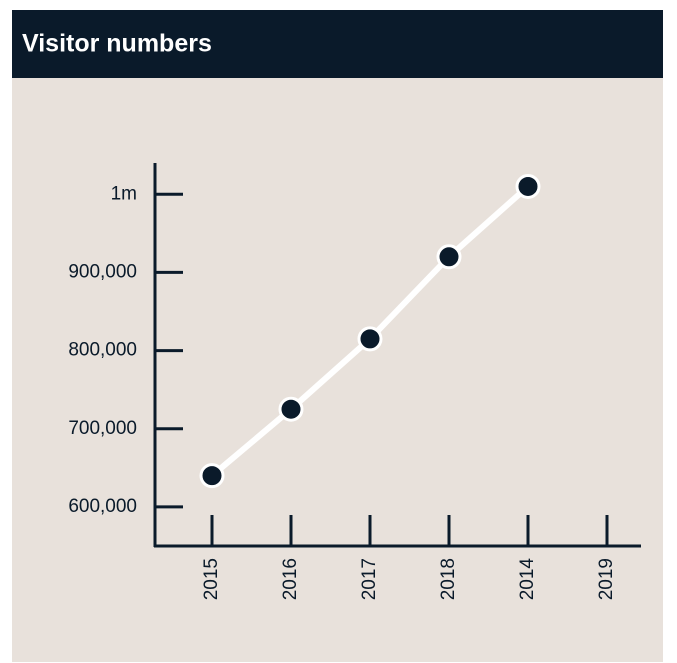 The height and width of the screenshot is (663, 677). Describe the element at coordinates (211, 579) in the screenshot. I see `x-tick-label: 2015` at that location.